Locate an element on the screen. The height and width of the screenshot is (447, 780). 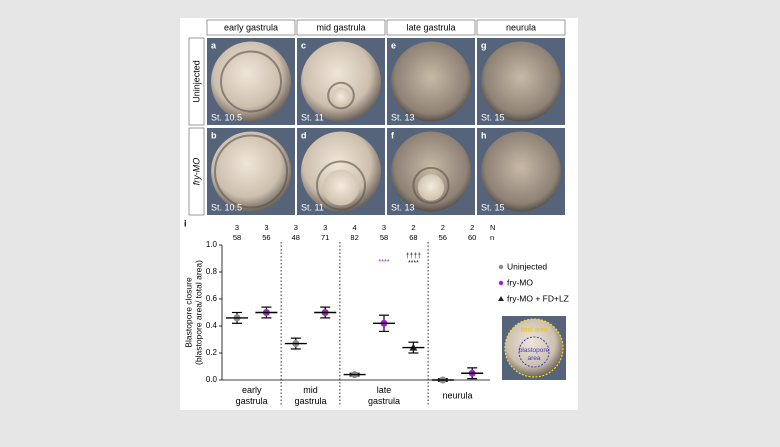
inset-label: total area is located at coordinates (533, 330).